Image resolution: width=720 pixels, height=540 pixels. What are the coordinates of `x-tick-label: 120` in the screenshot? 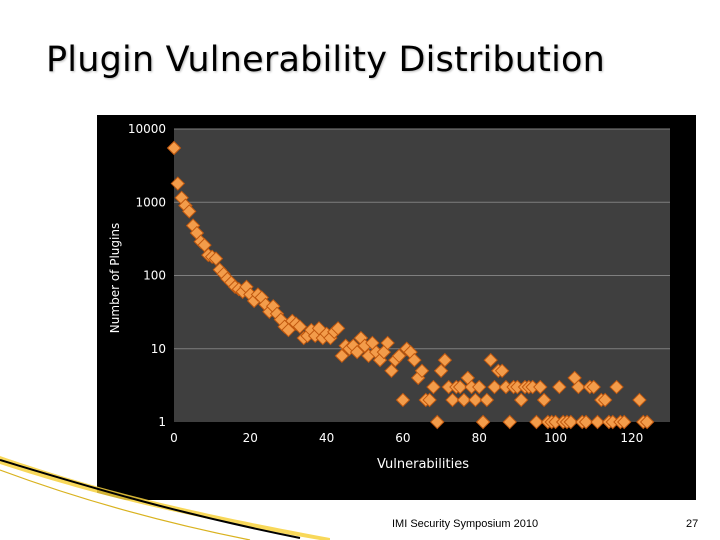 It's located at (631, 438).